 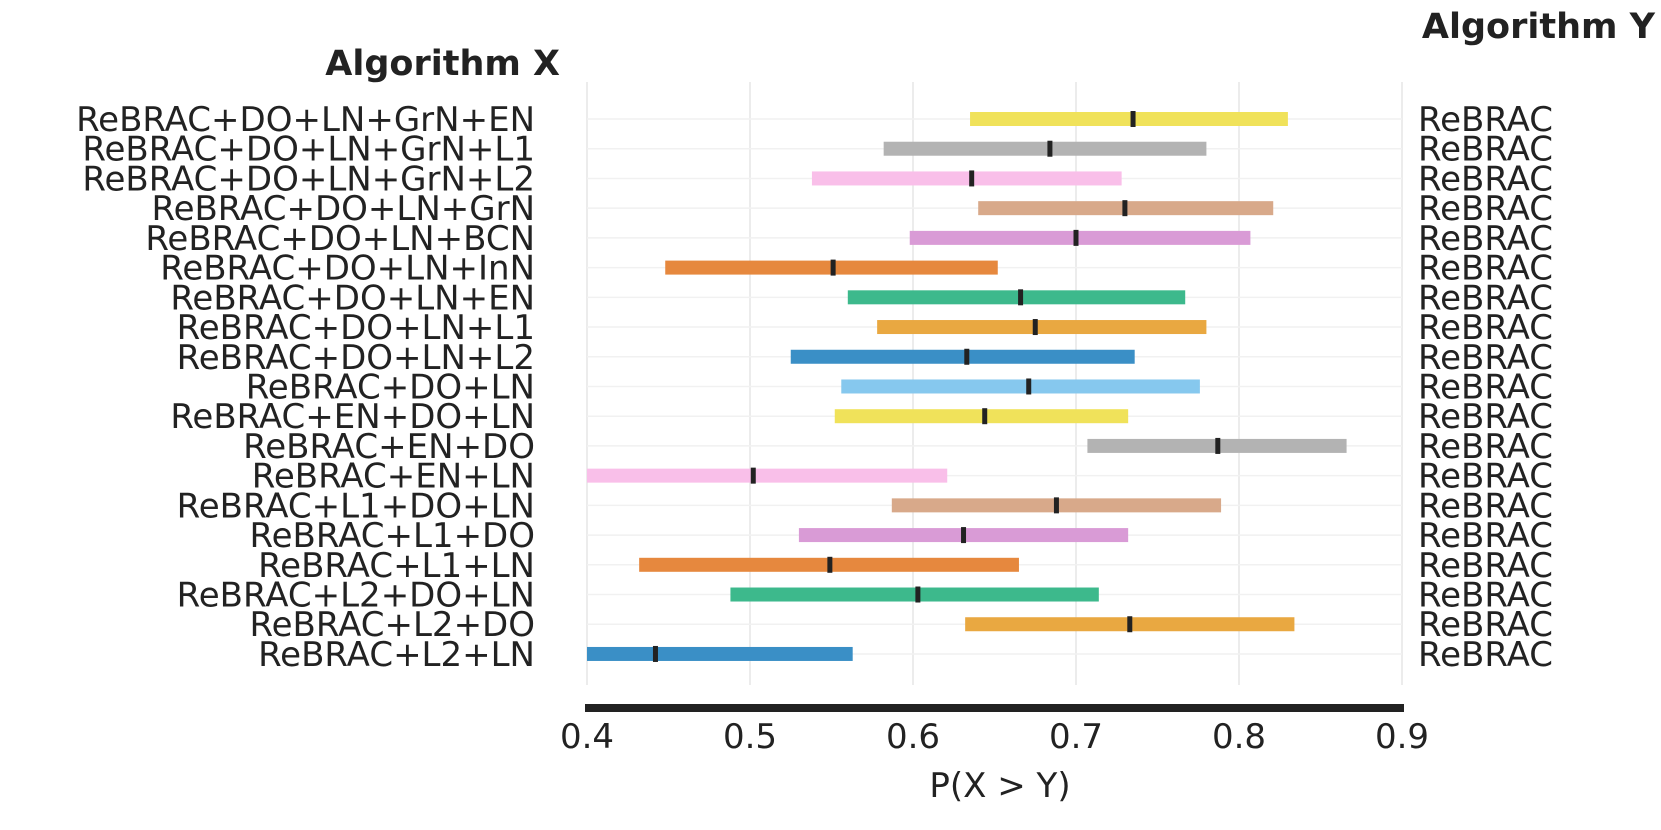 What do you see at coordinates (356, 596) in the screenshot?
I see `algorithm-x-label: ReBRAC+L2+DO+LN` at bounding box center [356, 596].